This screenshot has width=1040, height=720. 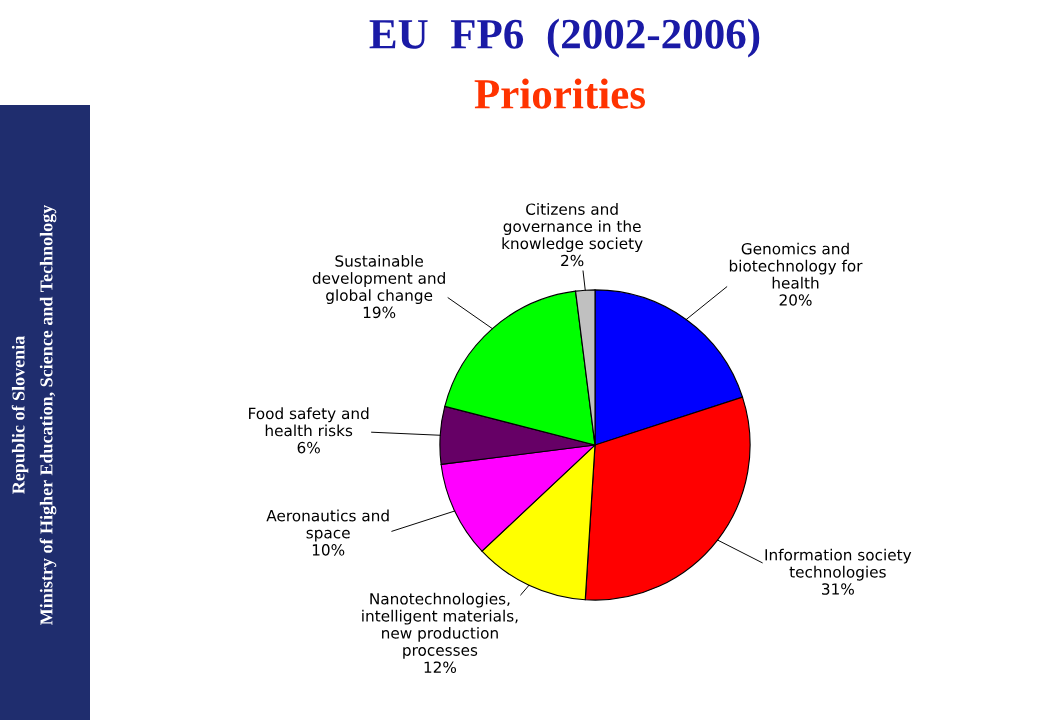 I want to click on data-label: 6%, so click(x=308, y=447).